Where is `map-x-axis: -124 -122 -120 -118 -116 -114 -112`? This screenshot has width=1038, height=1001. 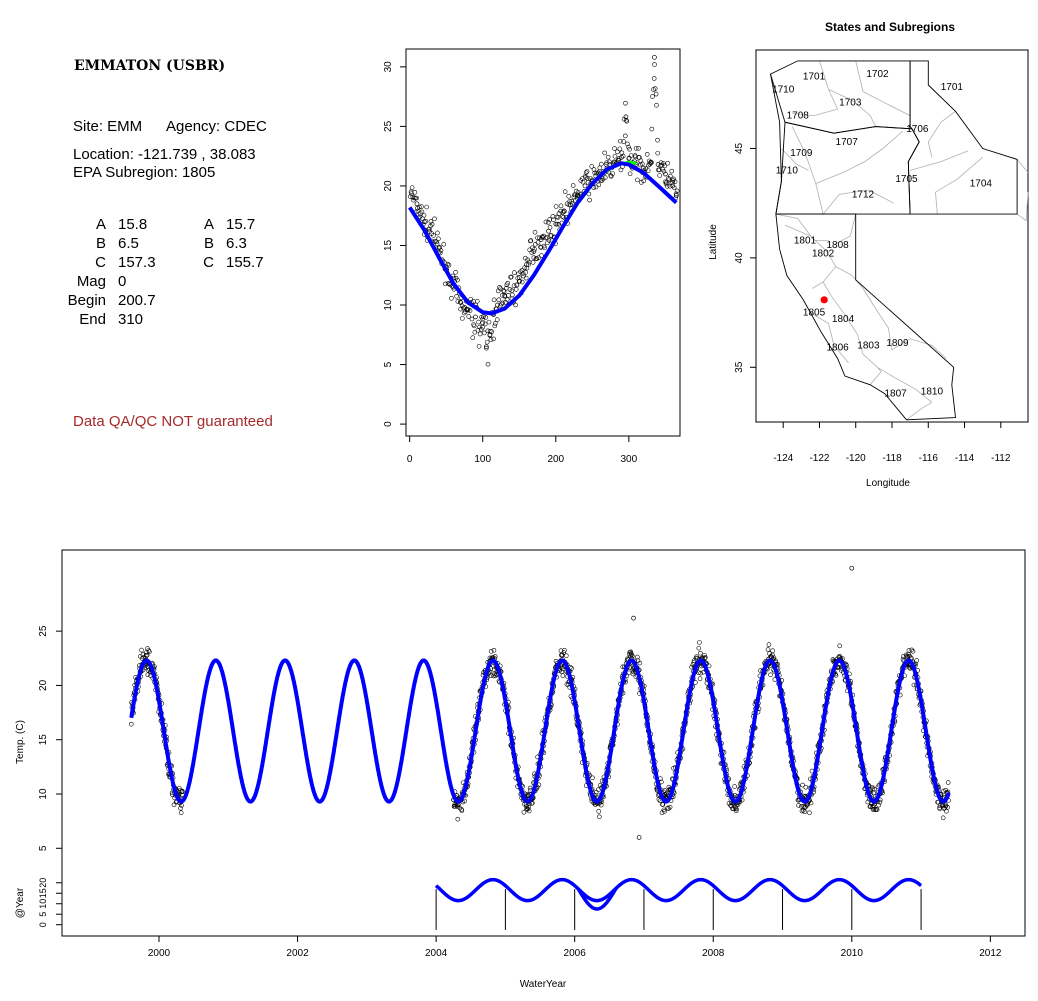 map-x-axis: -124 -122 -120 -118 -116 -114 -112 is located at coordinates (892, 443).